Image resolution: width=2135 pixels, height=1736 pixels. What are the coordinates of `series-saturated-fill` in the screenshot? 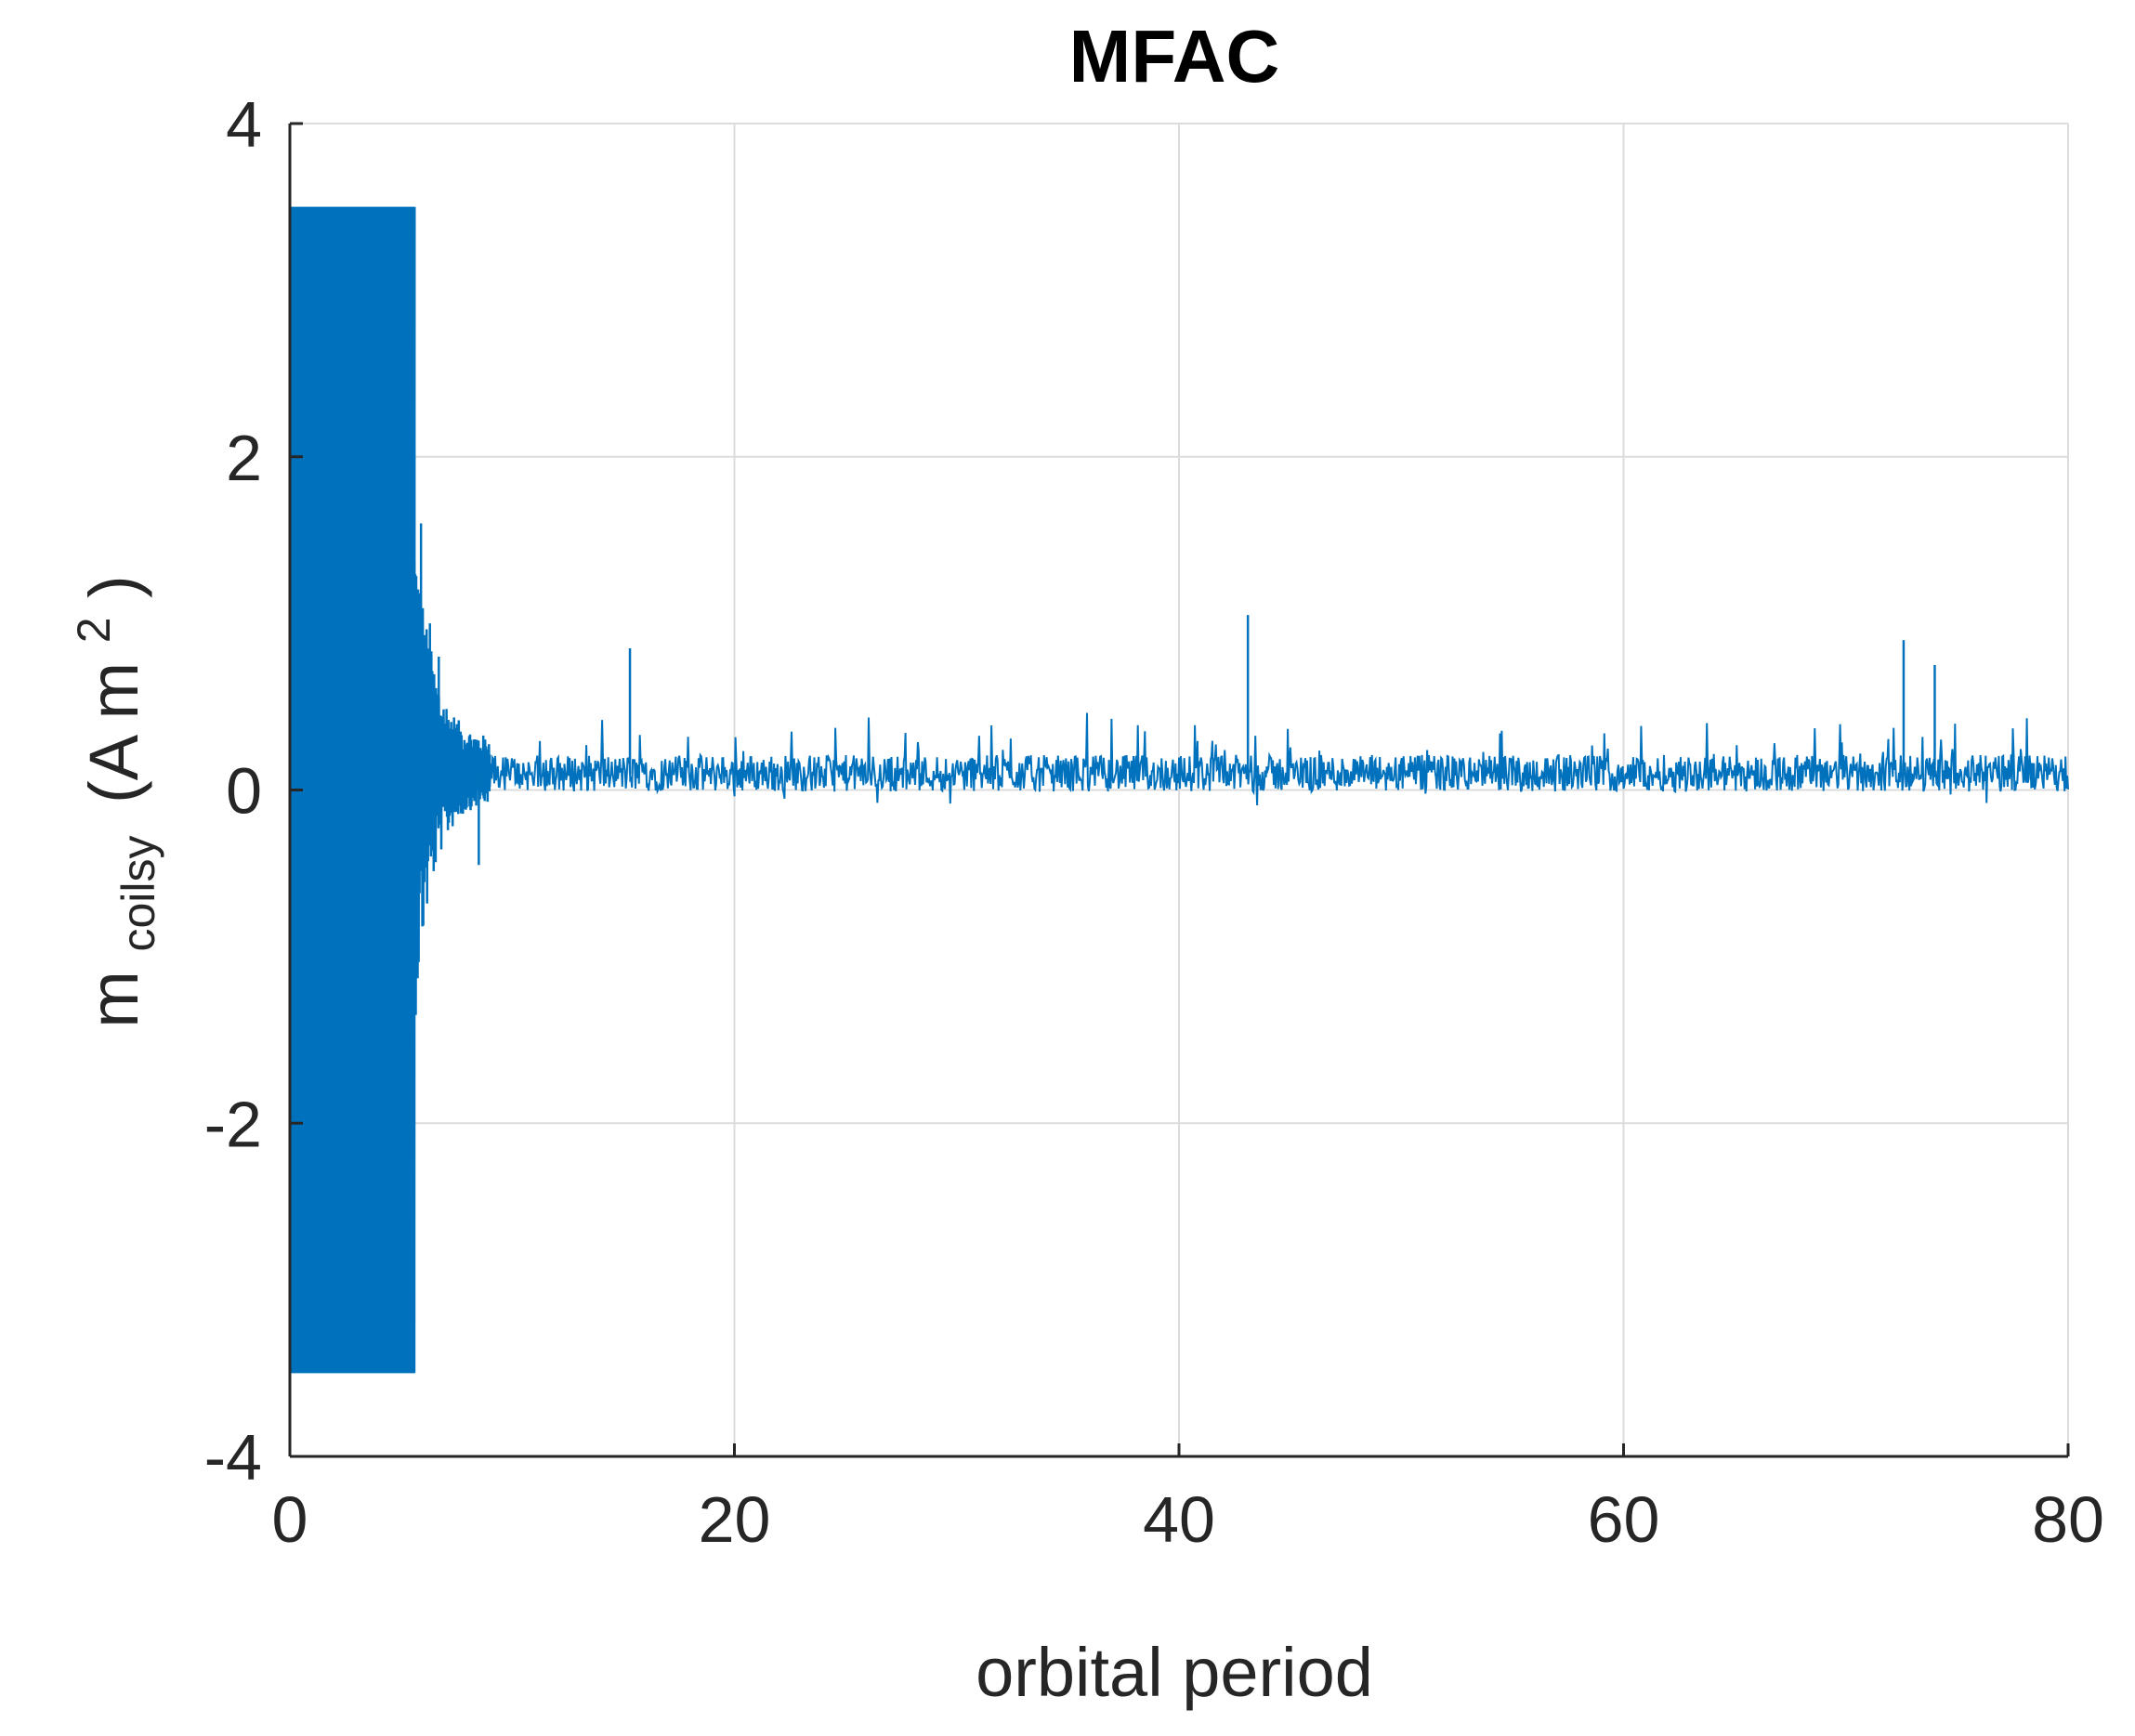 It's located at (352, 790).